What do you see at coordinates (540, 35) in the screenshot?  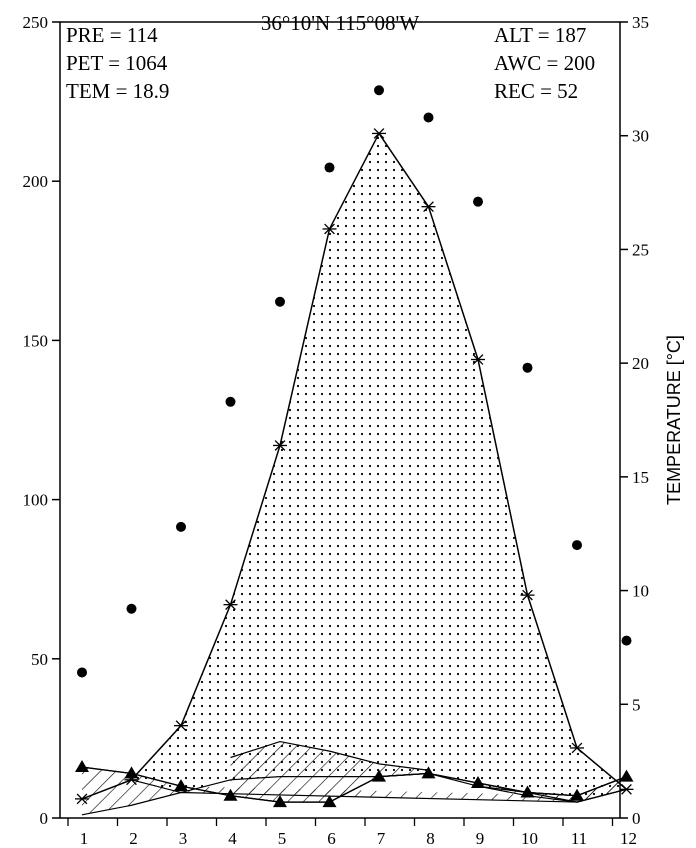 I see `info-right-1: ALT = 187` at bounding box center [540, 35].